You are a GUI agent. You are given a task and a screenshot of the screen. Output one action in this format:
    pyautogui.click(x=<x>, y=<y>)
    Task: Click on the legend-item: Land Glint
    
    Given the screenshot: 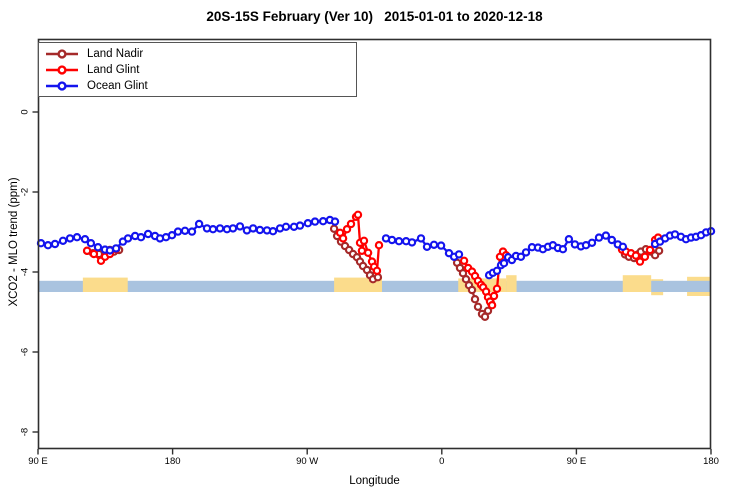 What is the action you would take?
    pyautogui.click(x=200, y=70)
    